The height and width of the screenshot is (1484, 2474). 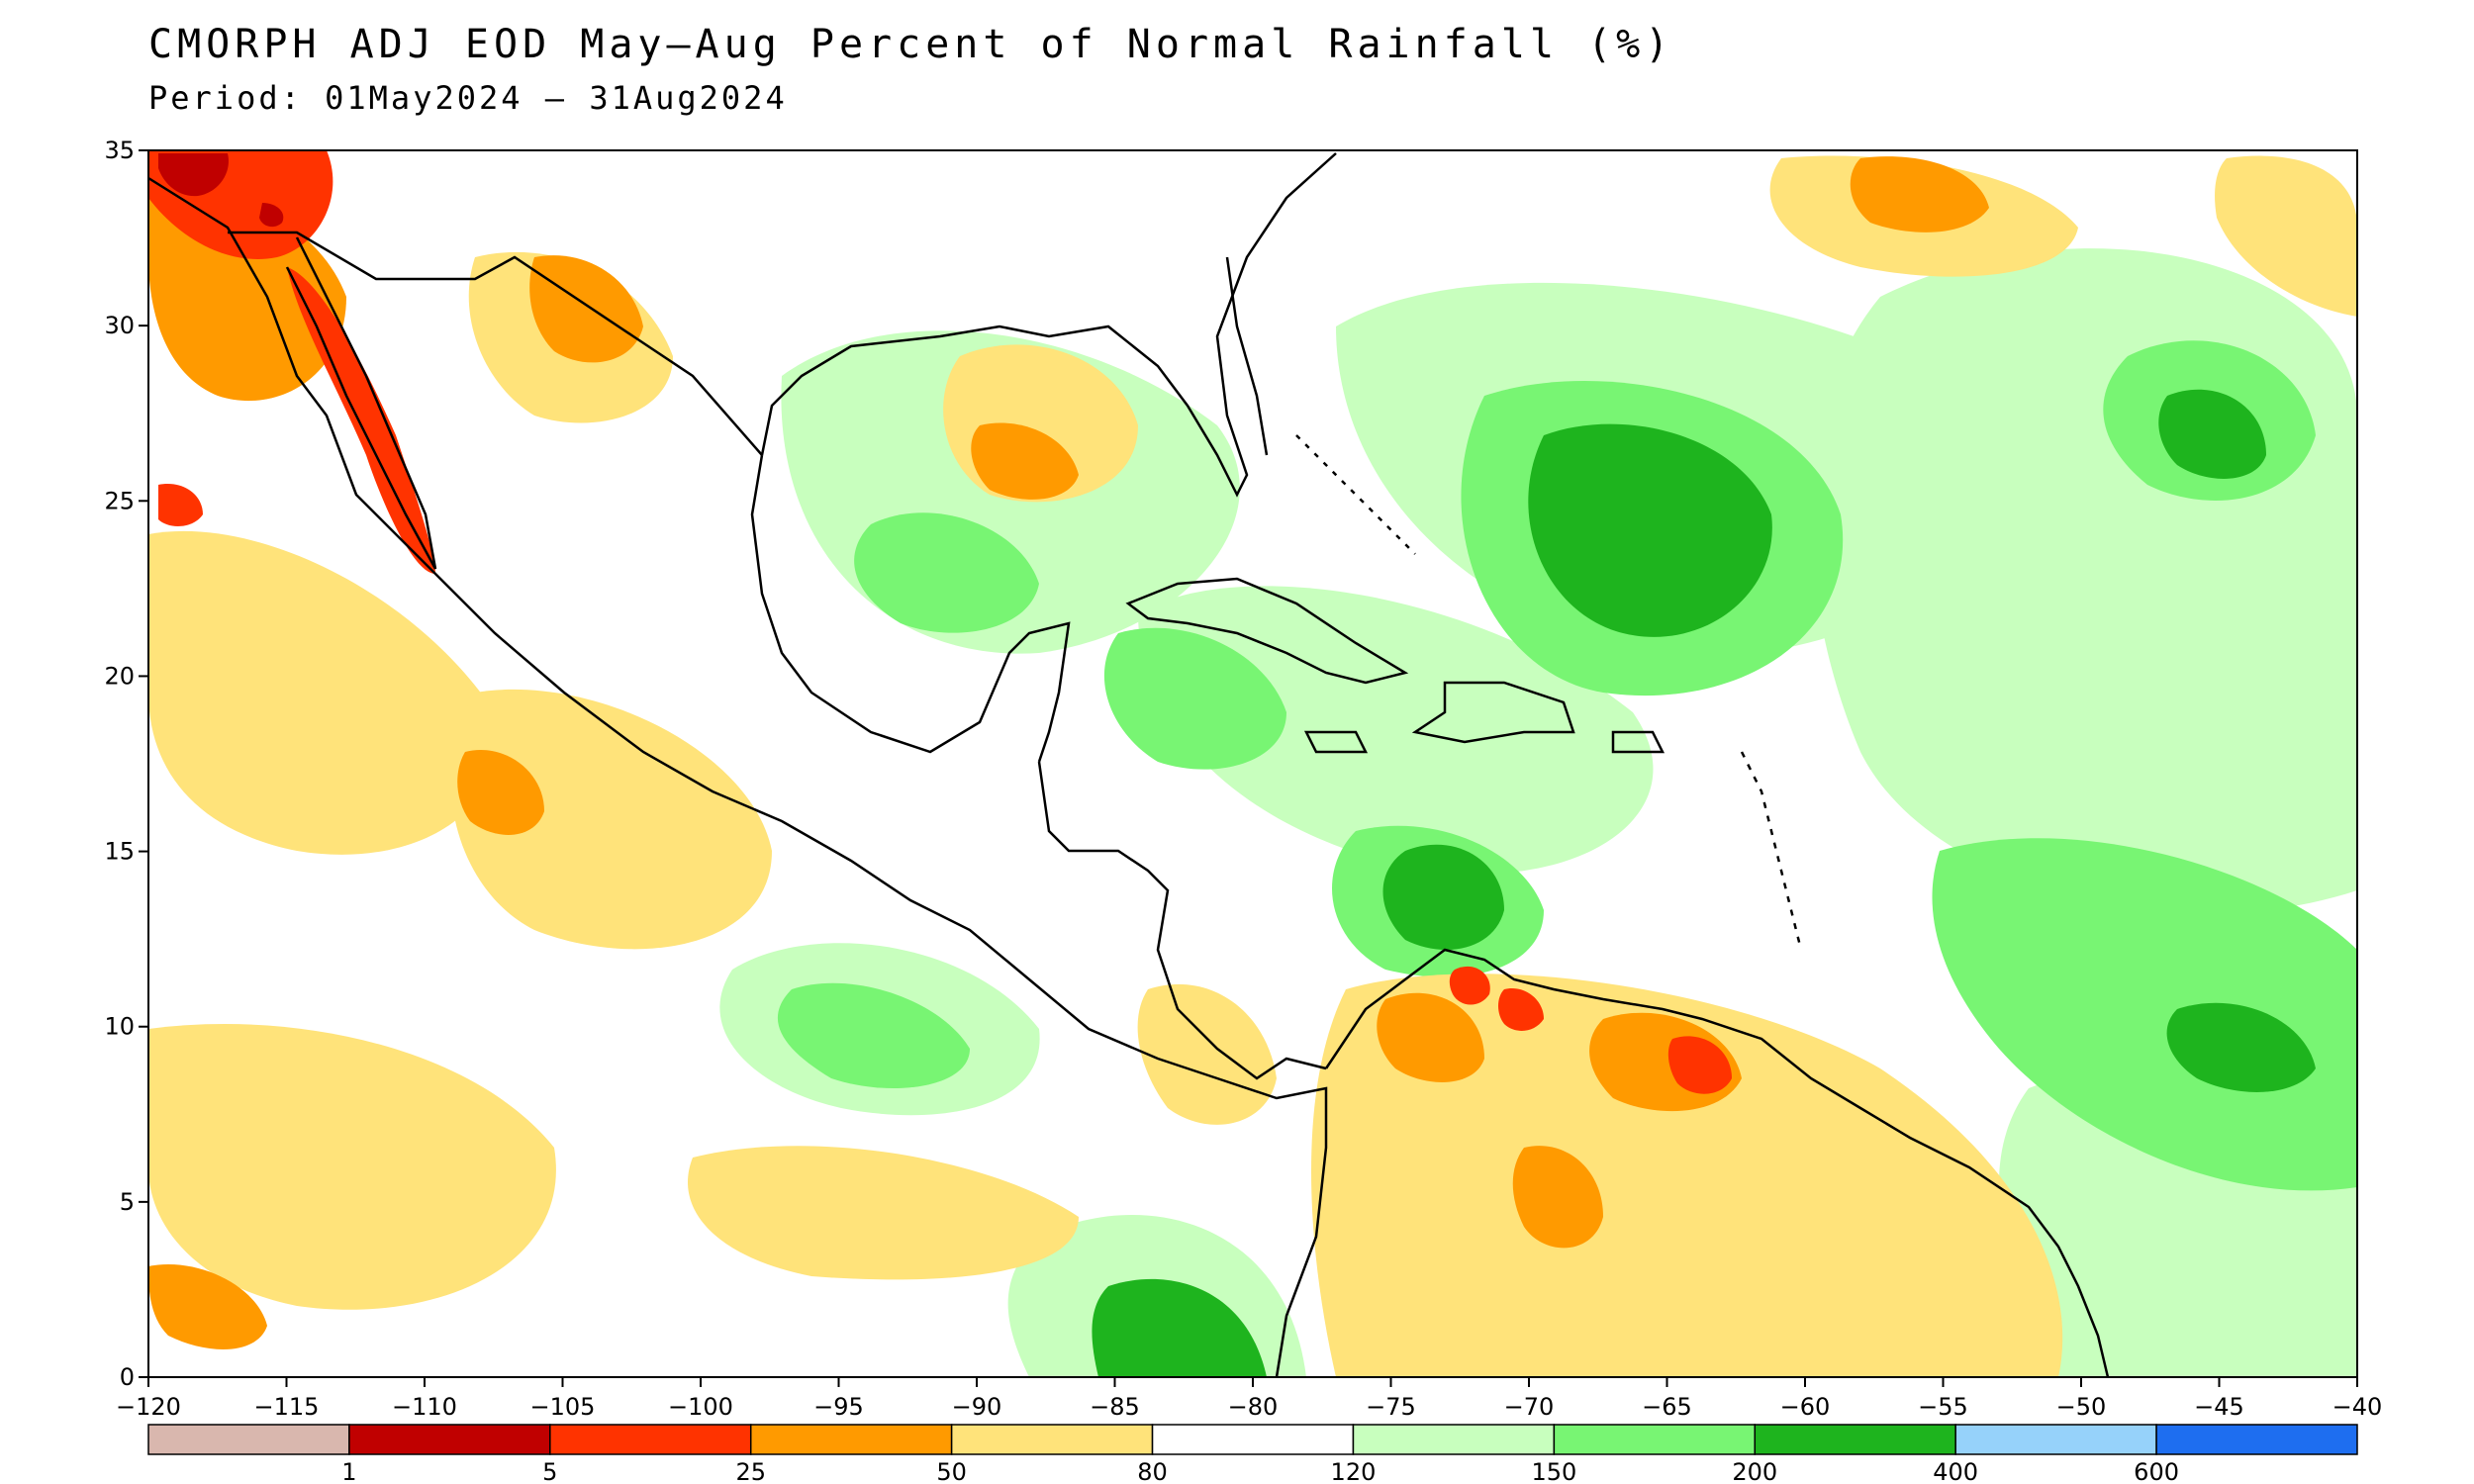 I want to click on colorbar-label: 50, so click(x=952, y=1471).